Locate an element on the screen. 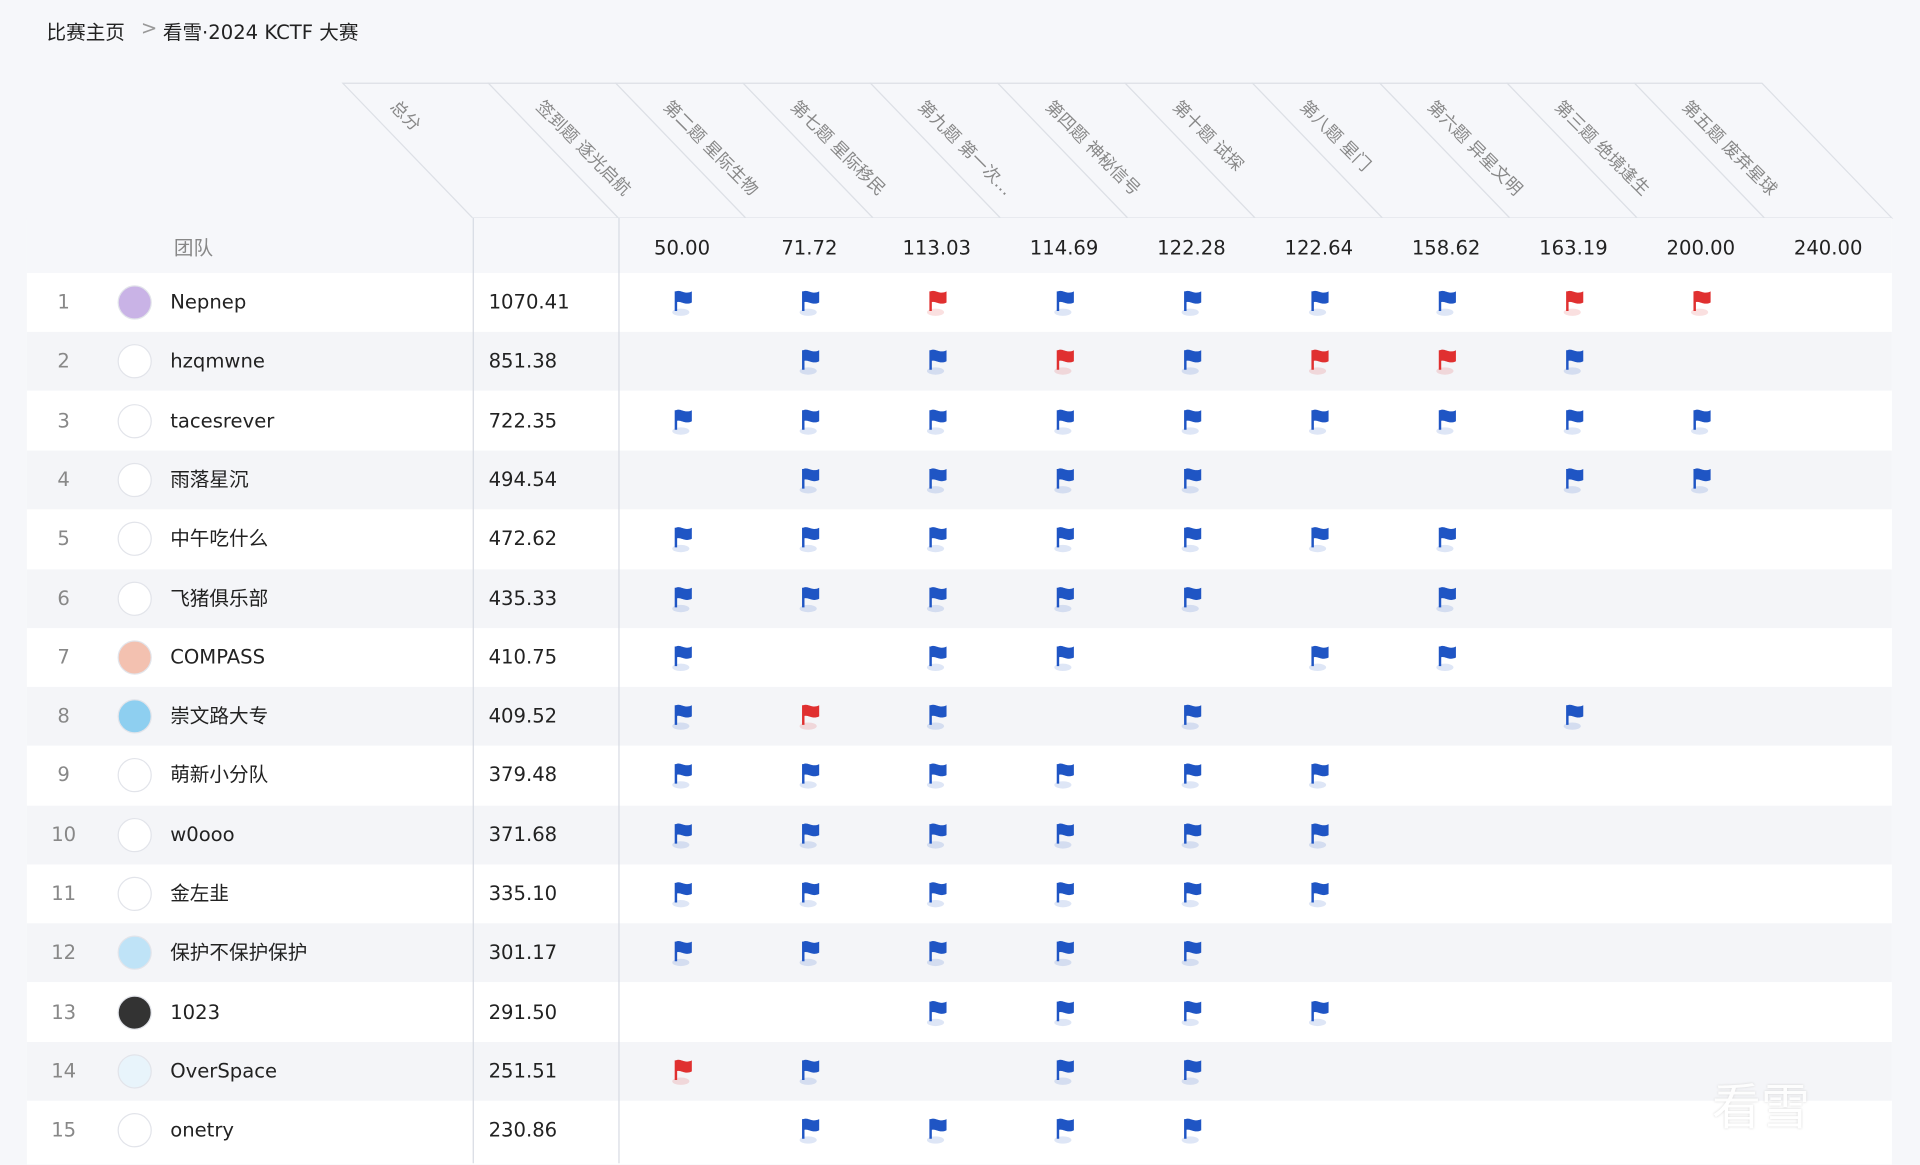 The height and width of the screenshot is (1165, 1920). rank: 5 is located at coordinates (63, 538).